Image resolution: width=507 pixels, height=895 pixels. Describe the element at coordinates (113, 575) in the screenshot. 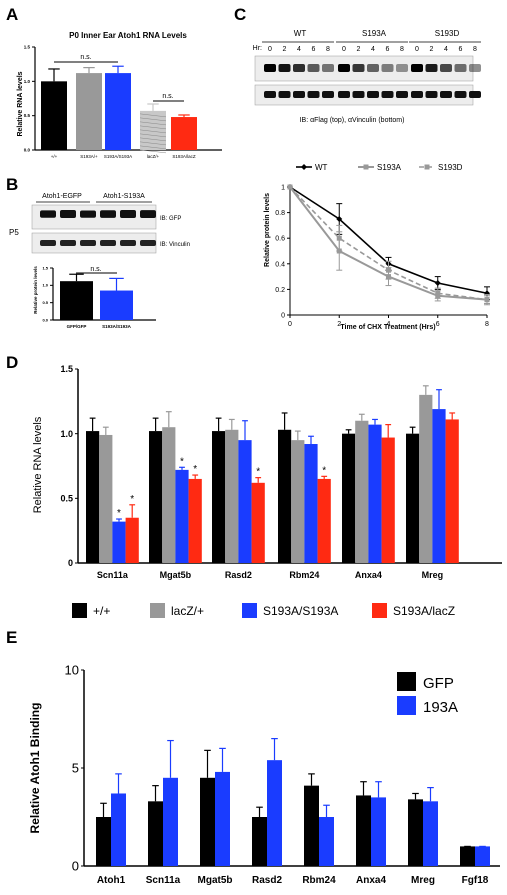

I see `panel-d-category-0: Scn11a` at that location.